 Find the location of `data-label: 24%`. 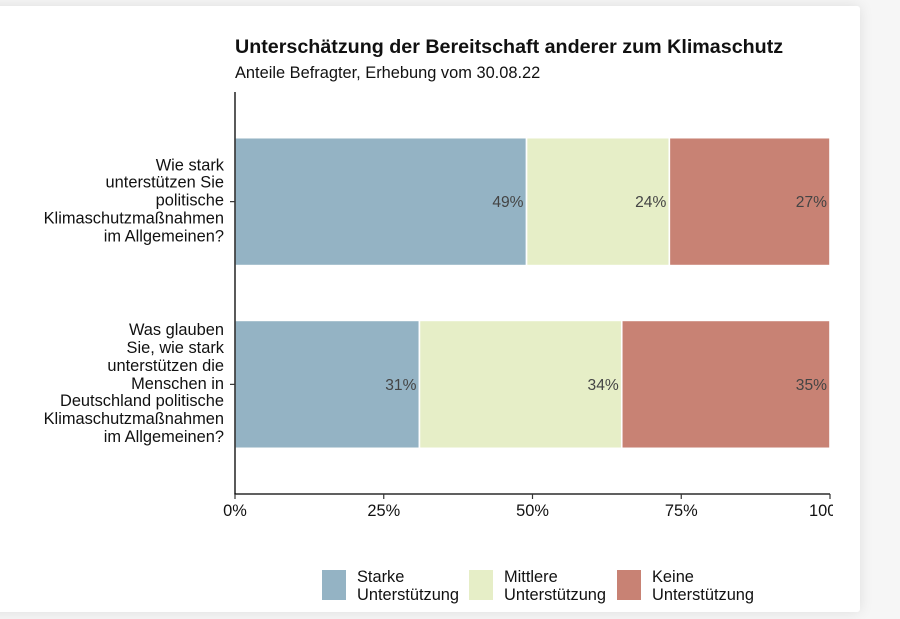

data-label: 24% is located at coordinates (650, 202).